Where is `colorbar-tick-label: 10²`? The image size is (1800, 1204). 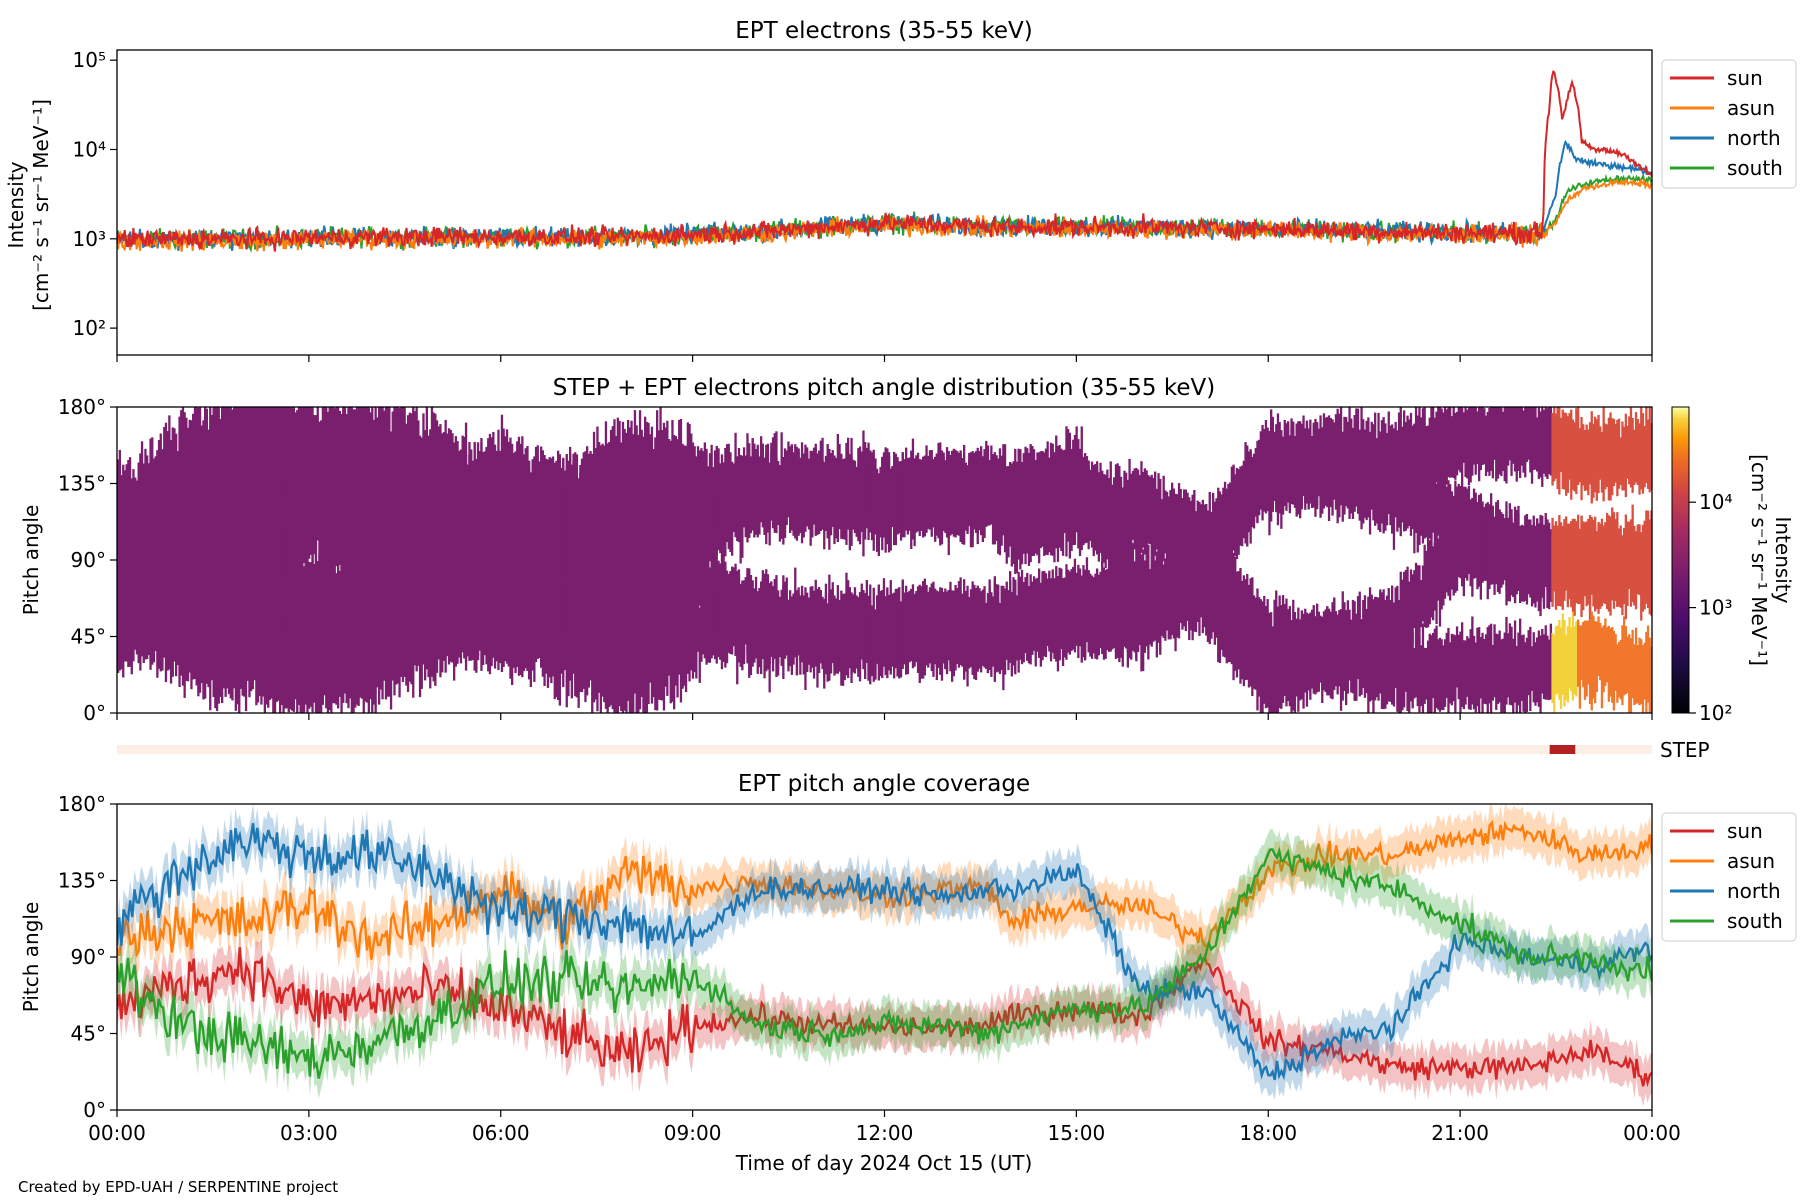 colorbar-tick-label: 10² is located at coordinates (1715, 713).